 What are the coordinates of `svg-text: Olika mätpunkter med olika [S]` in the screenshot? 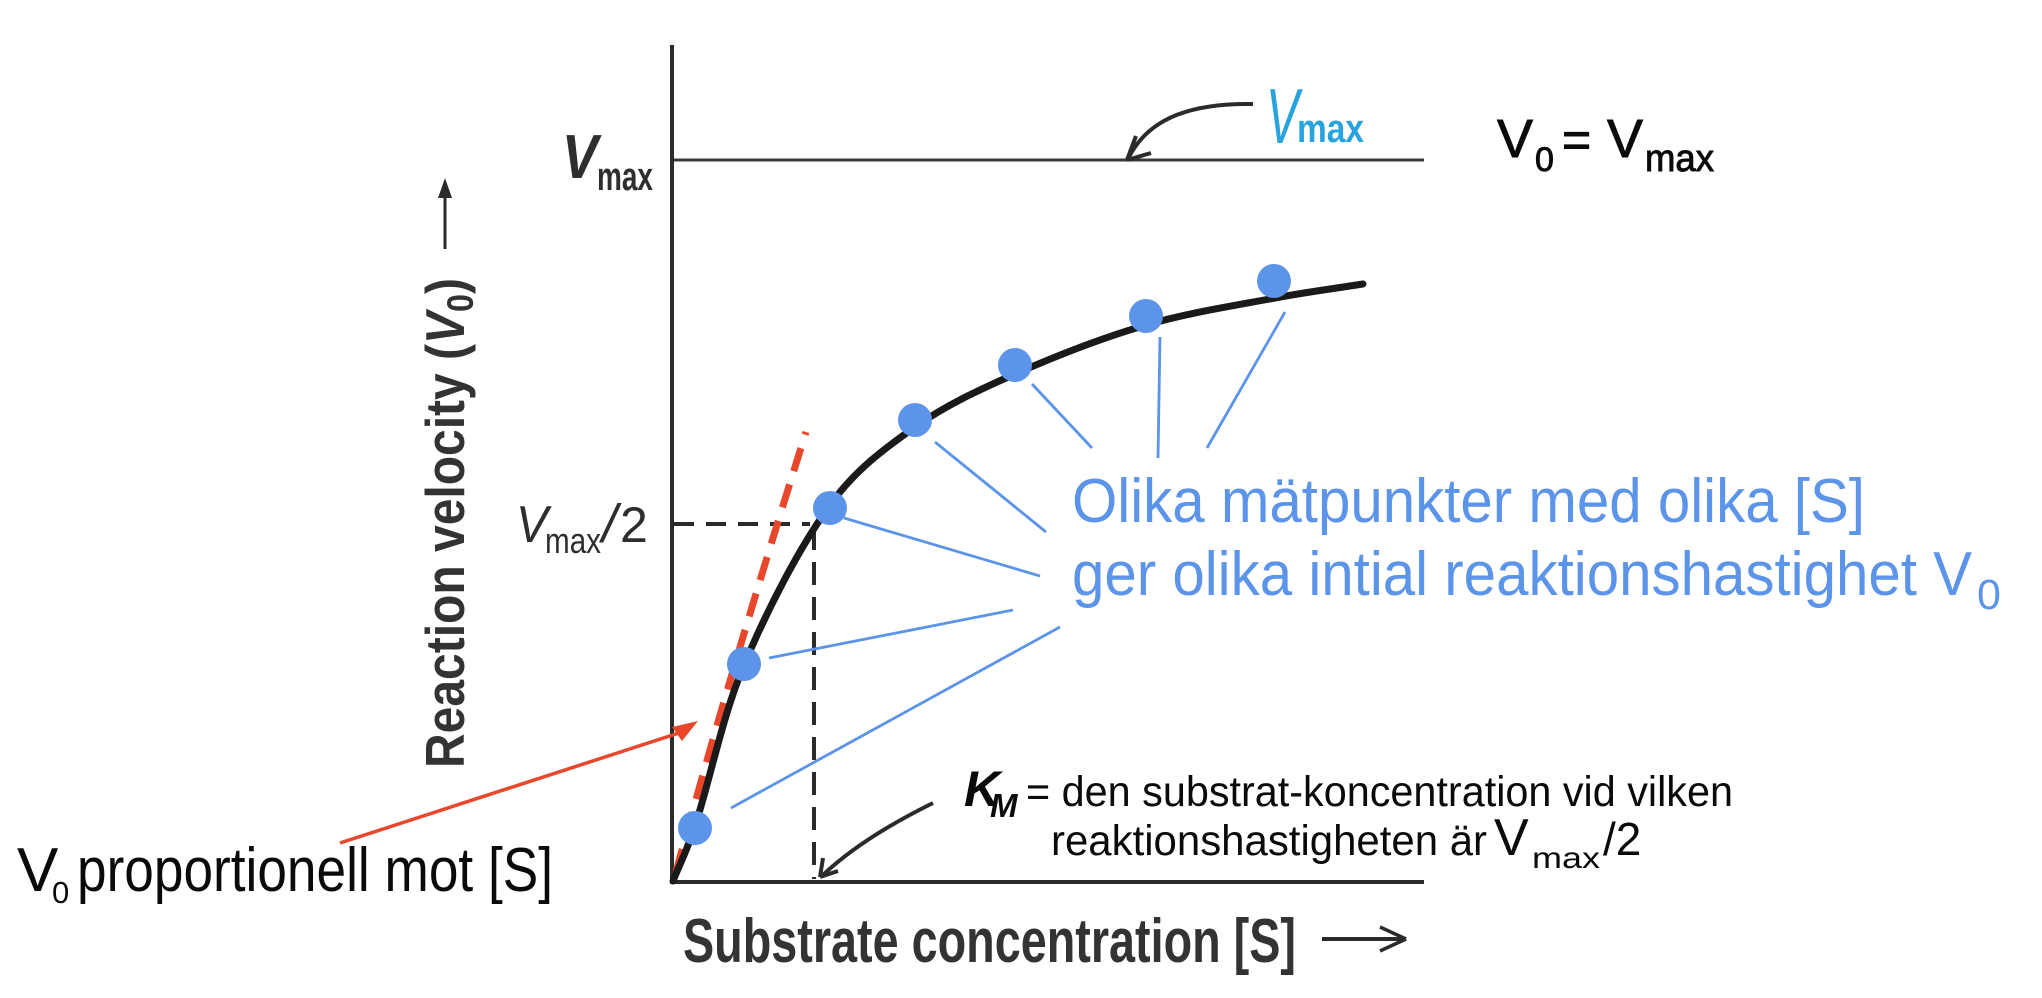 It's located at (1468, 501).